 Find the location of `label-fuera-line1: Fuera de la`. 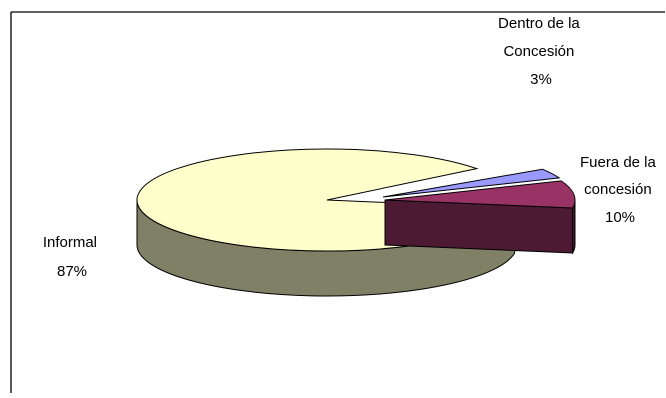

label-fuera-line1: Fuera de la is located at coordinates (618, 162).